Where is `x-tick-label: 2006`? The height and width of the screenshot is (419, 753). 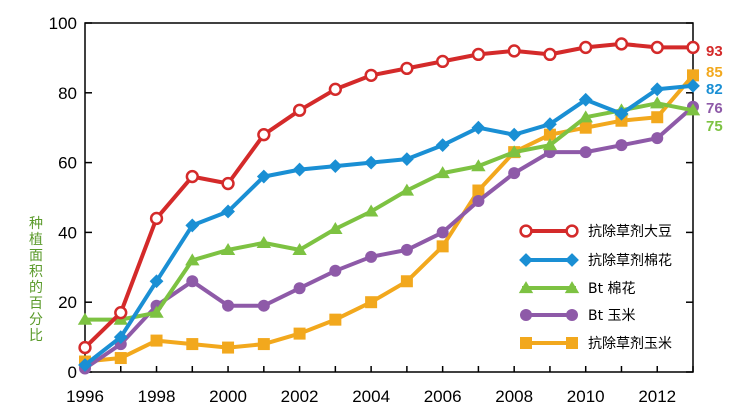 x-tick-label: 2006 is located at coordinates (443, 396).